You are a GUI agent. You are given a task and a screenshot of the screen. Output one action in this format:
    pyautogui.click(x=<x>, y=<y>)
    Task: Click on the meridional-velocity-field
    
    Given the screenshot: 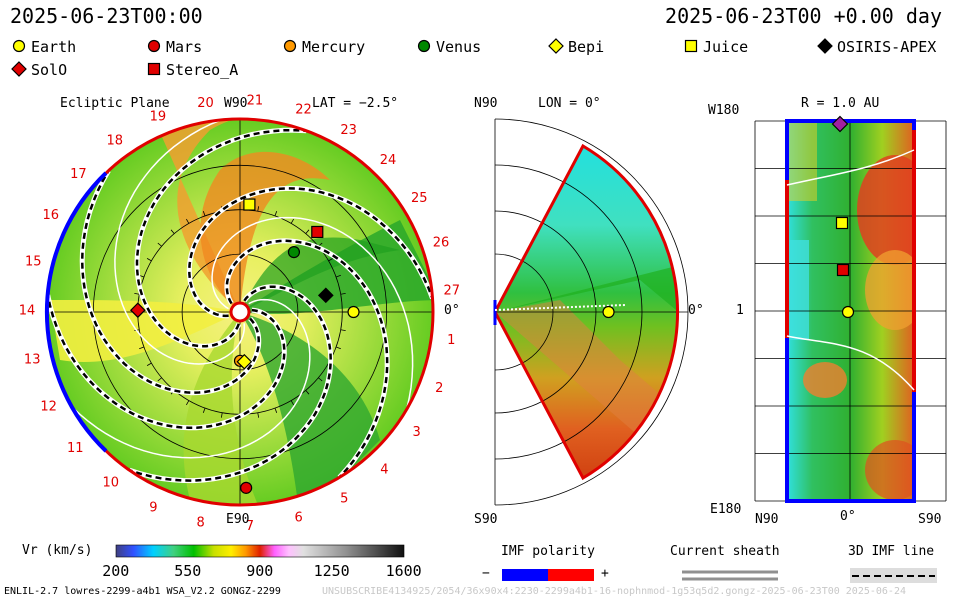 What is the action you would take?
    pyautogui.click(x=586, y=312)
    